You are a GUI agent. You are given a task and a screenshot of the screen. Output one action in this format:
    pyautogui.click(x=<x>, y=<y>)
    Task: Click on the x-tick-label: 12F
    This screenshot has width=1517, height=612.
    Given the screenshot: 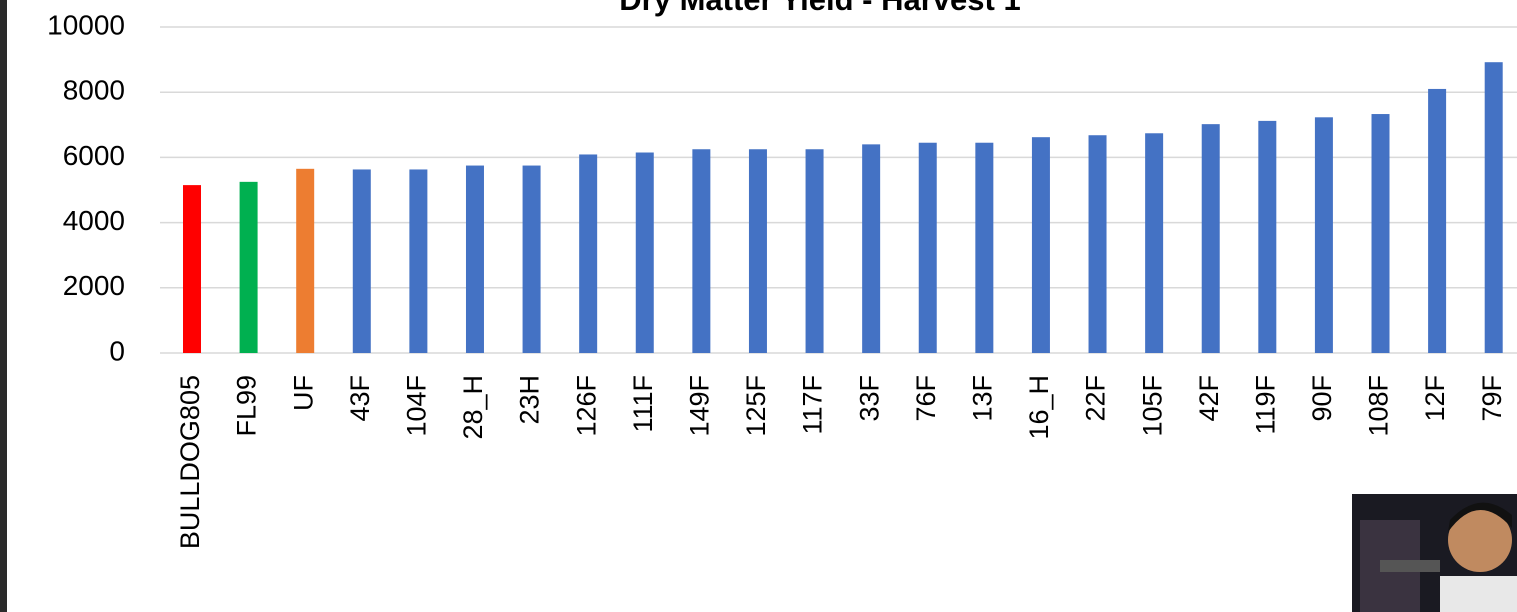 What is the action you would take?
    pyautogui.click(x=1435, y=398)
    